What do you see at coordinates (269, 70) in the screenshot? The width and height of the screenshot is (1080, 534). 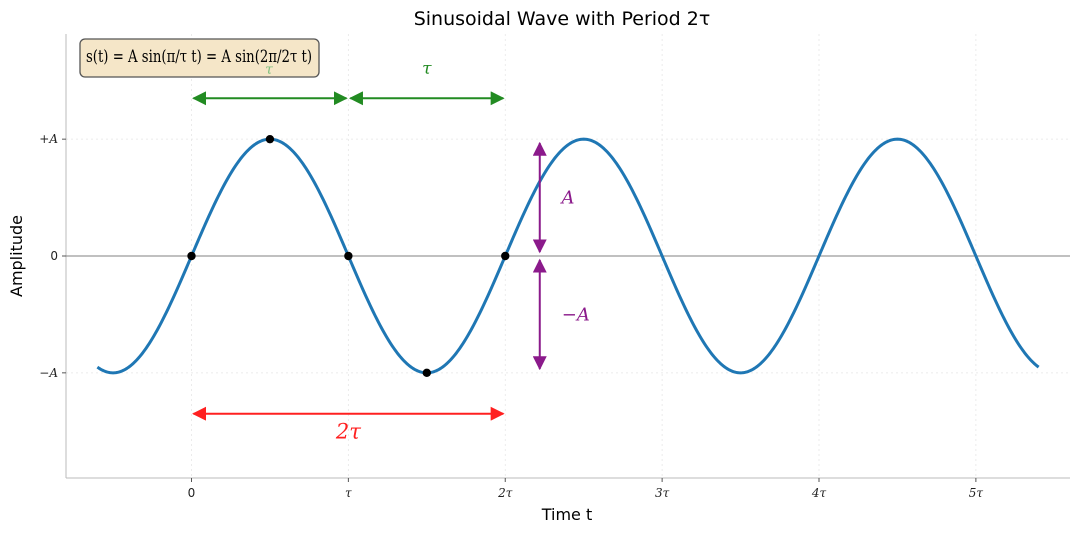 I see `formula-ghost-label: τ` at bounding box center [269, 70].